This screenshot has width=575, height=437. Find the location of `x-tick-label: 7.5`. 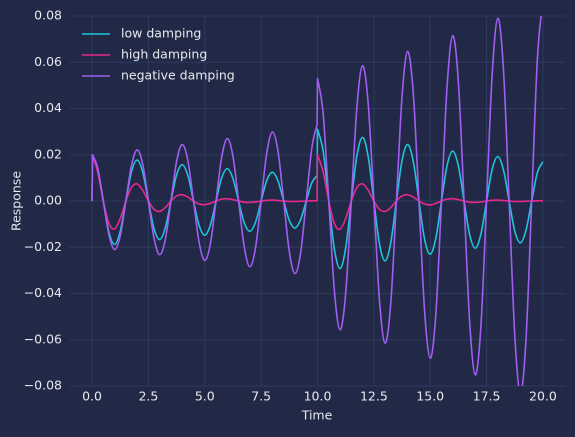

x-tick-label: 7.5 is located at coordinates (261, 396).